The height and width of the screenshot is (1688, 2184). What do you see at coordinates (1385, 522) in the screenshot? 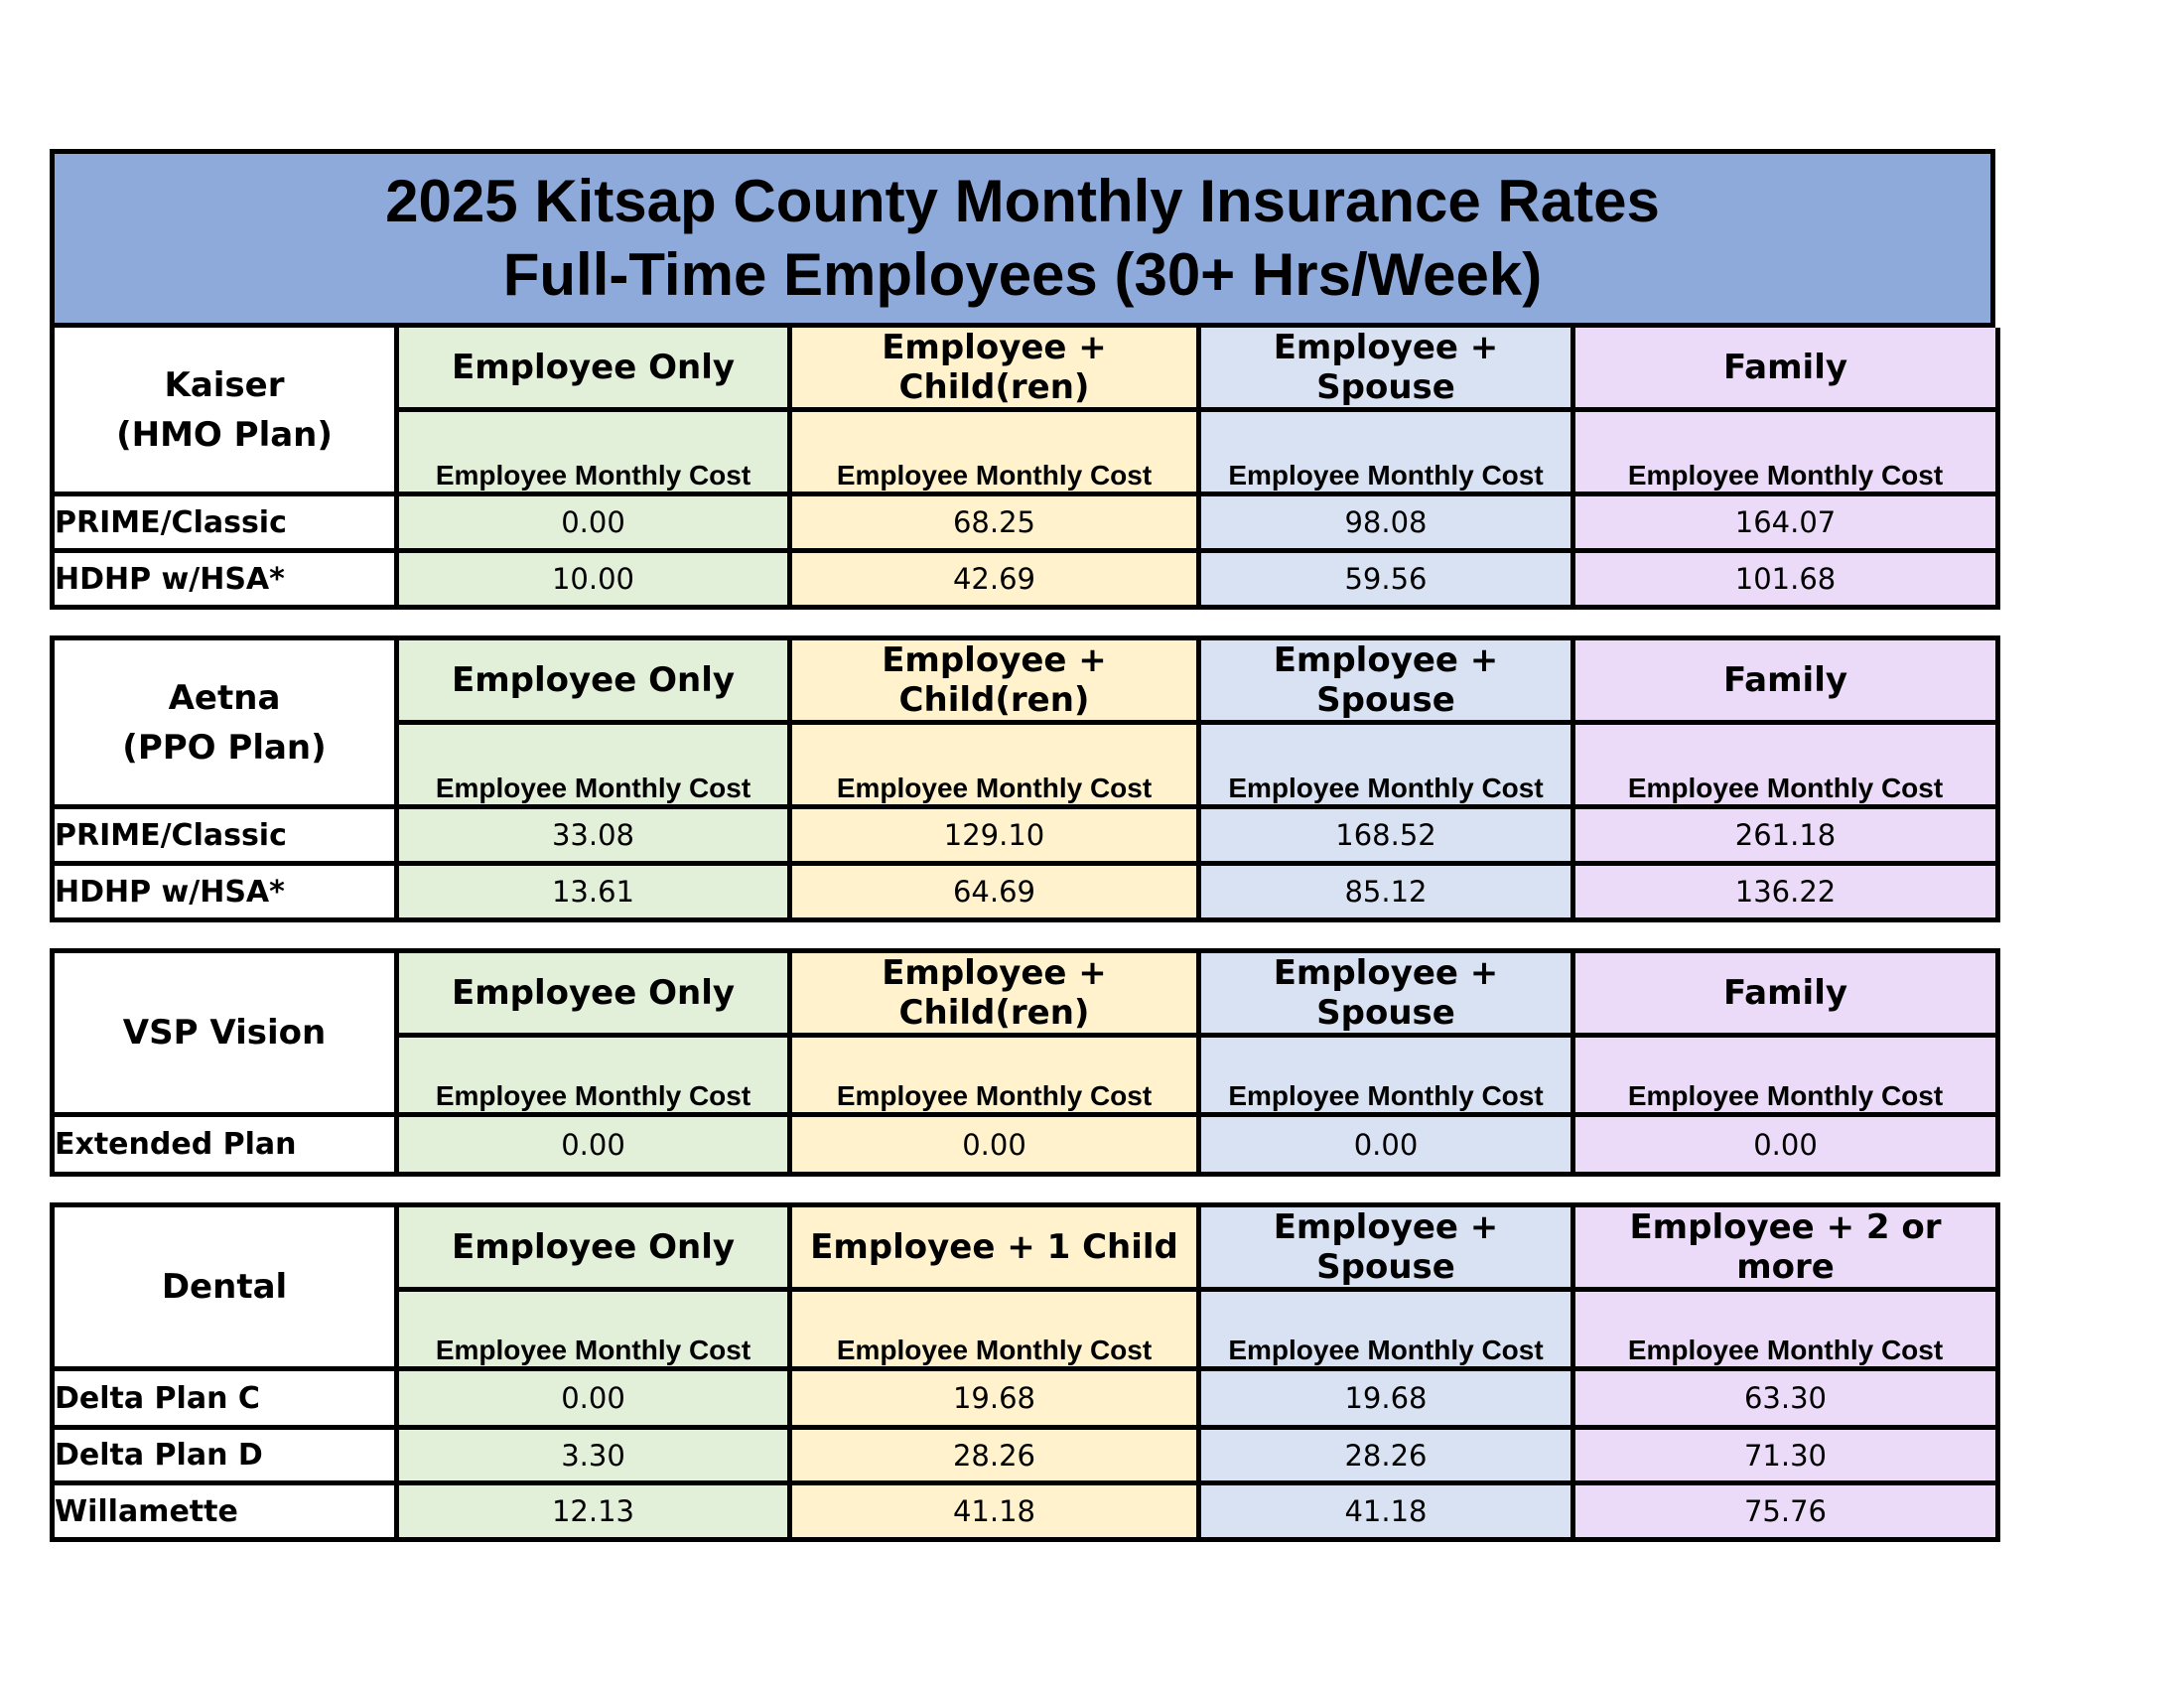
I see `rate-cell: 98.08` at bounding box center [1385, 522].